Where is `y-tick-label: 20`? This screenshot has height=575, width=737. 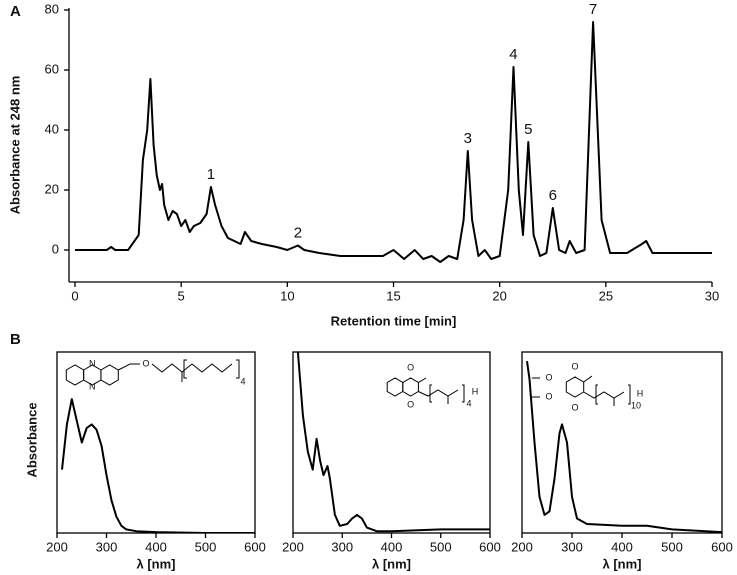 y-tick-label: 20 is located at coordinates (52, 188).